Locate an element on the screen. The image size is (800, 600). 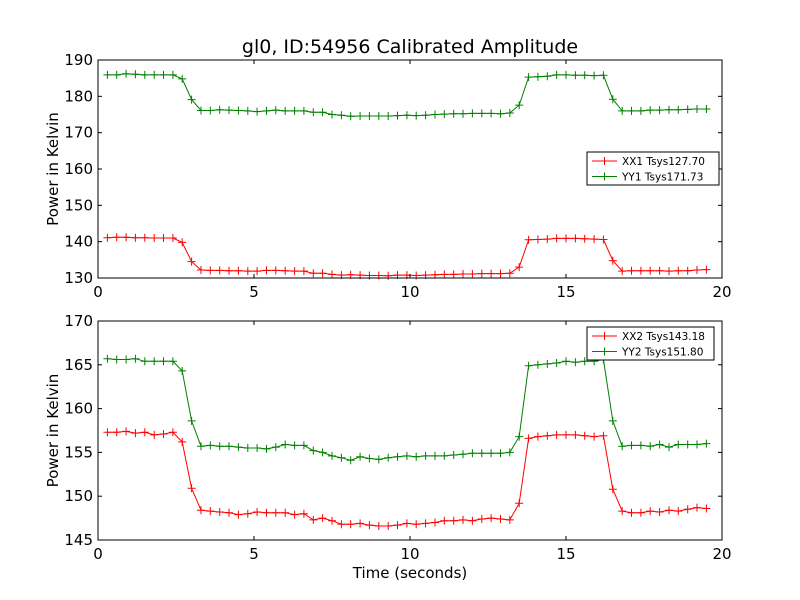
x-tick-label: 5 is located at coordinates (254, 292).